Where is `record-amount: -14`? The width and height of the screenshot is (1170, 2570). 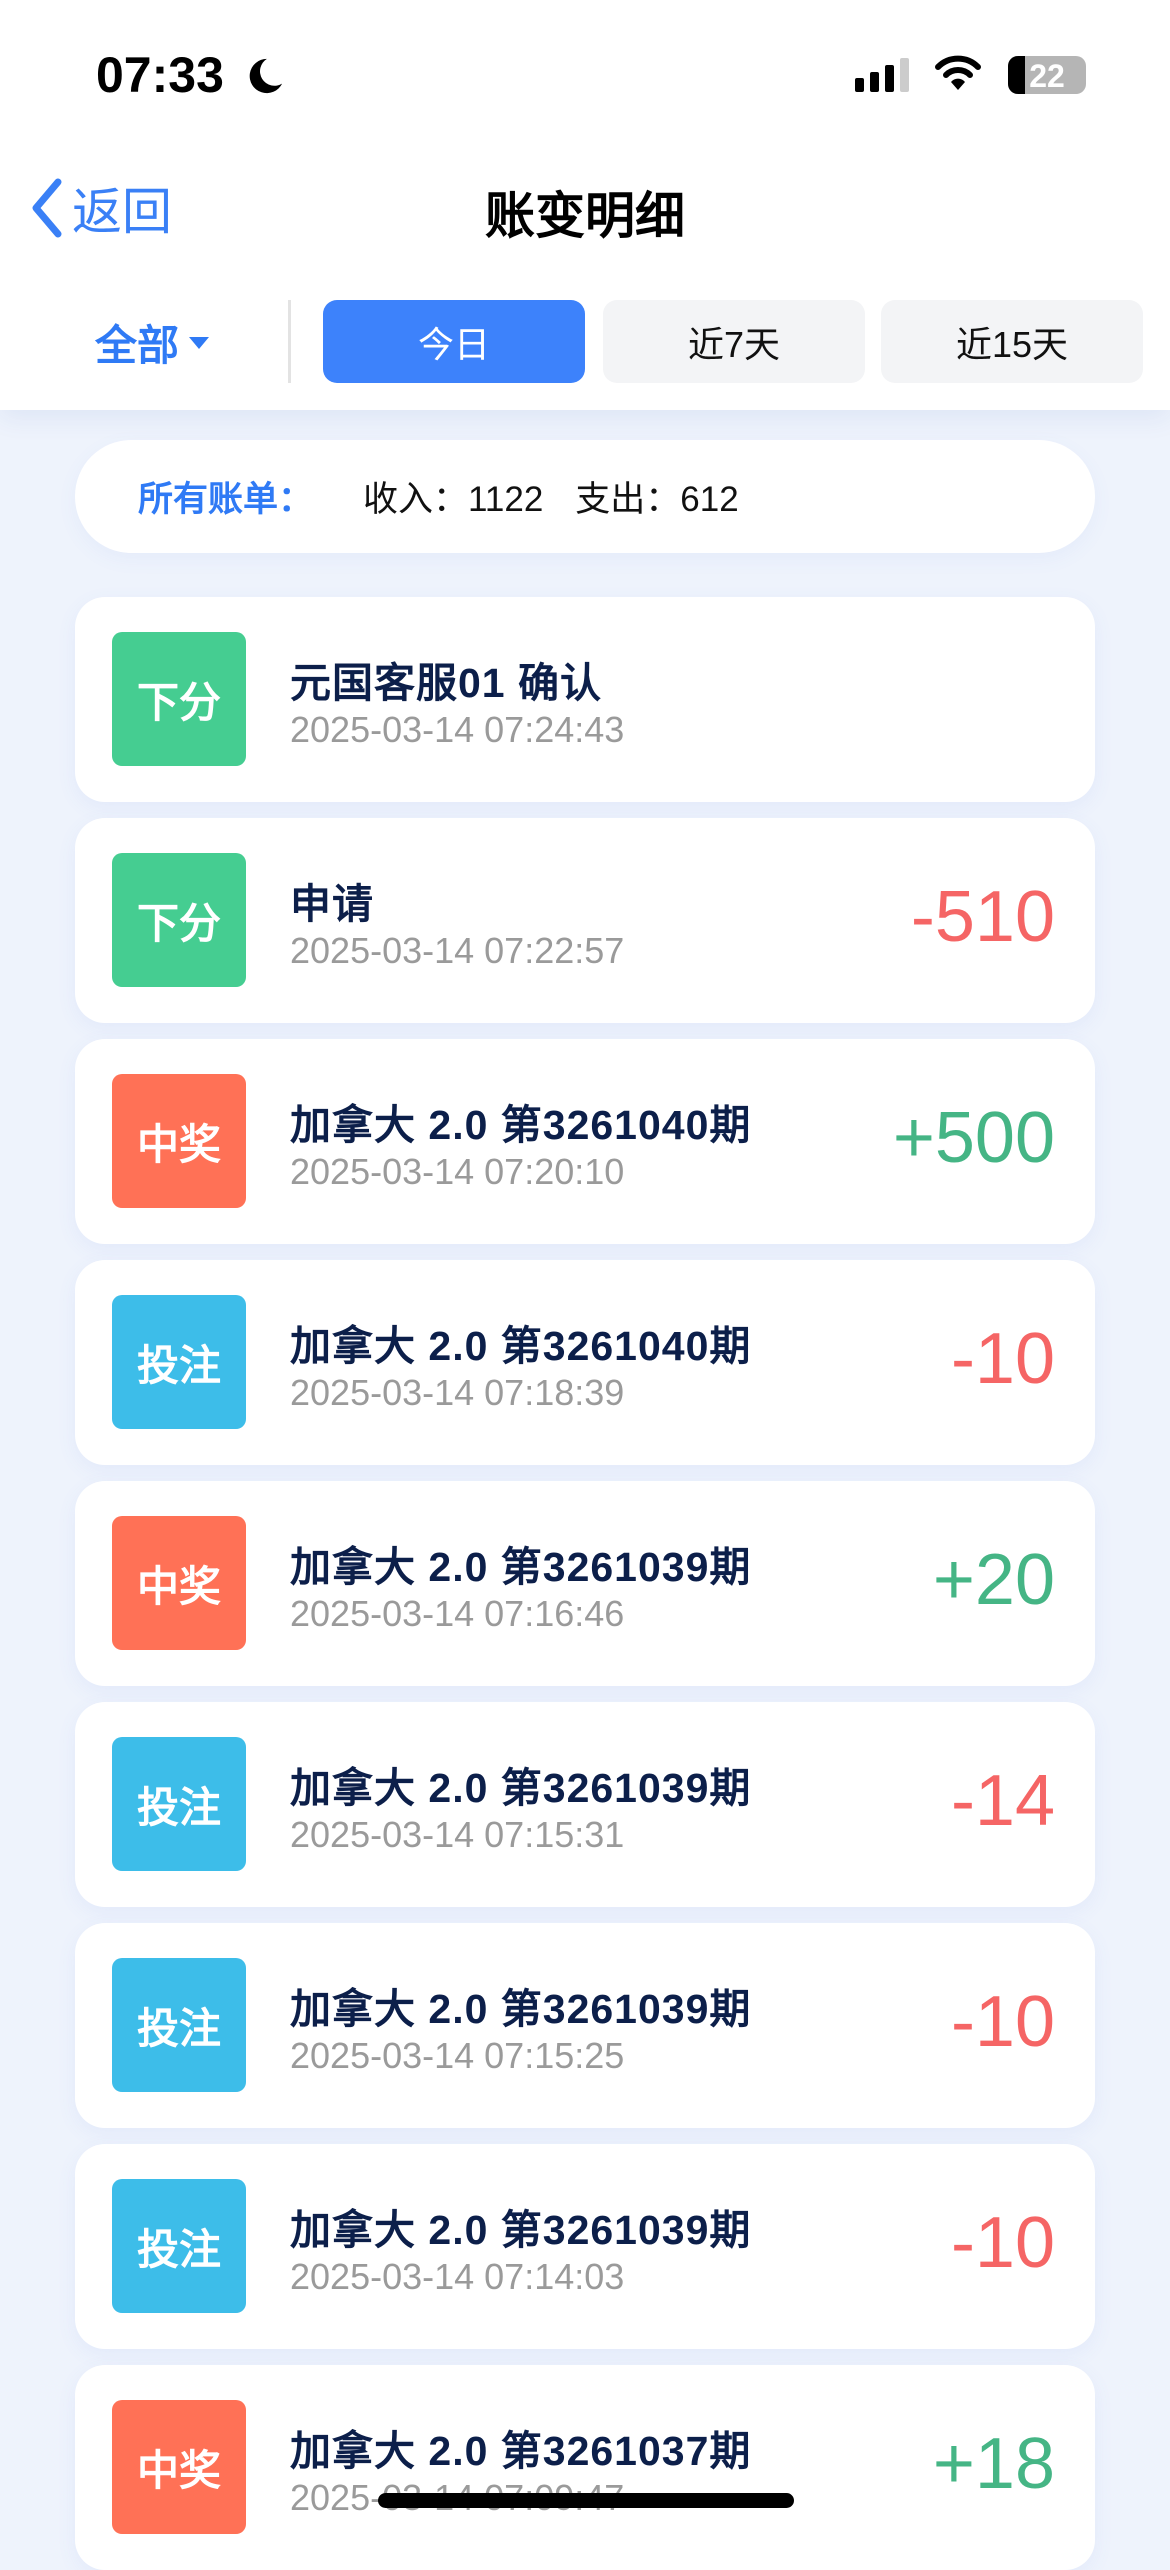 record-amount: -14 is located at coordinates (1002, 1801).